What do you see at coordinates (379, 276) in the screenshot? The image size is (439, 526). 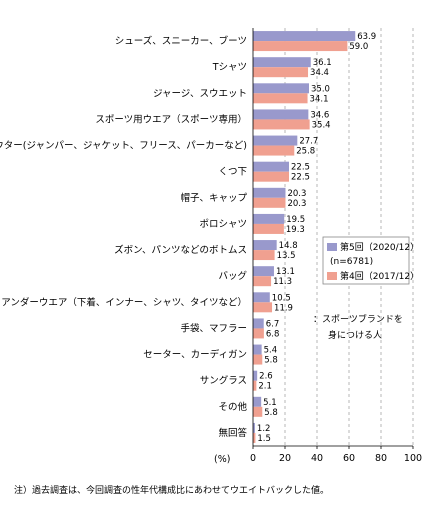 I see `legend-label-series-2: 第4回（2017/12）` at bounding box center [379, 276].